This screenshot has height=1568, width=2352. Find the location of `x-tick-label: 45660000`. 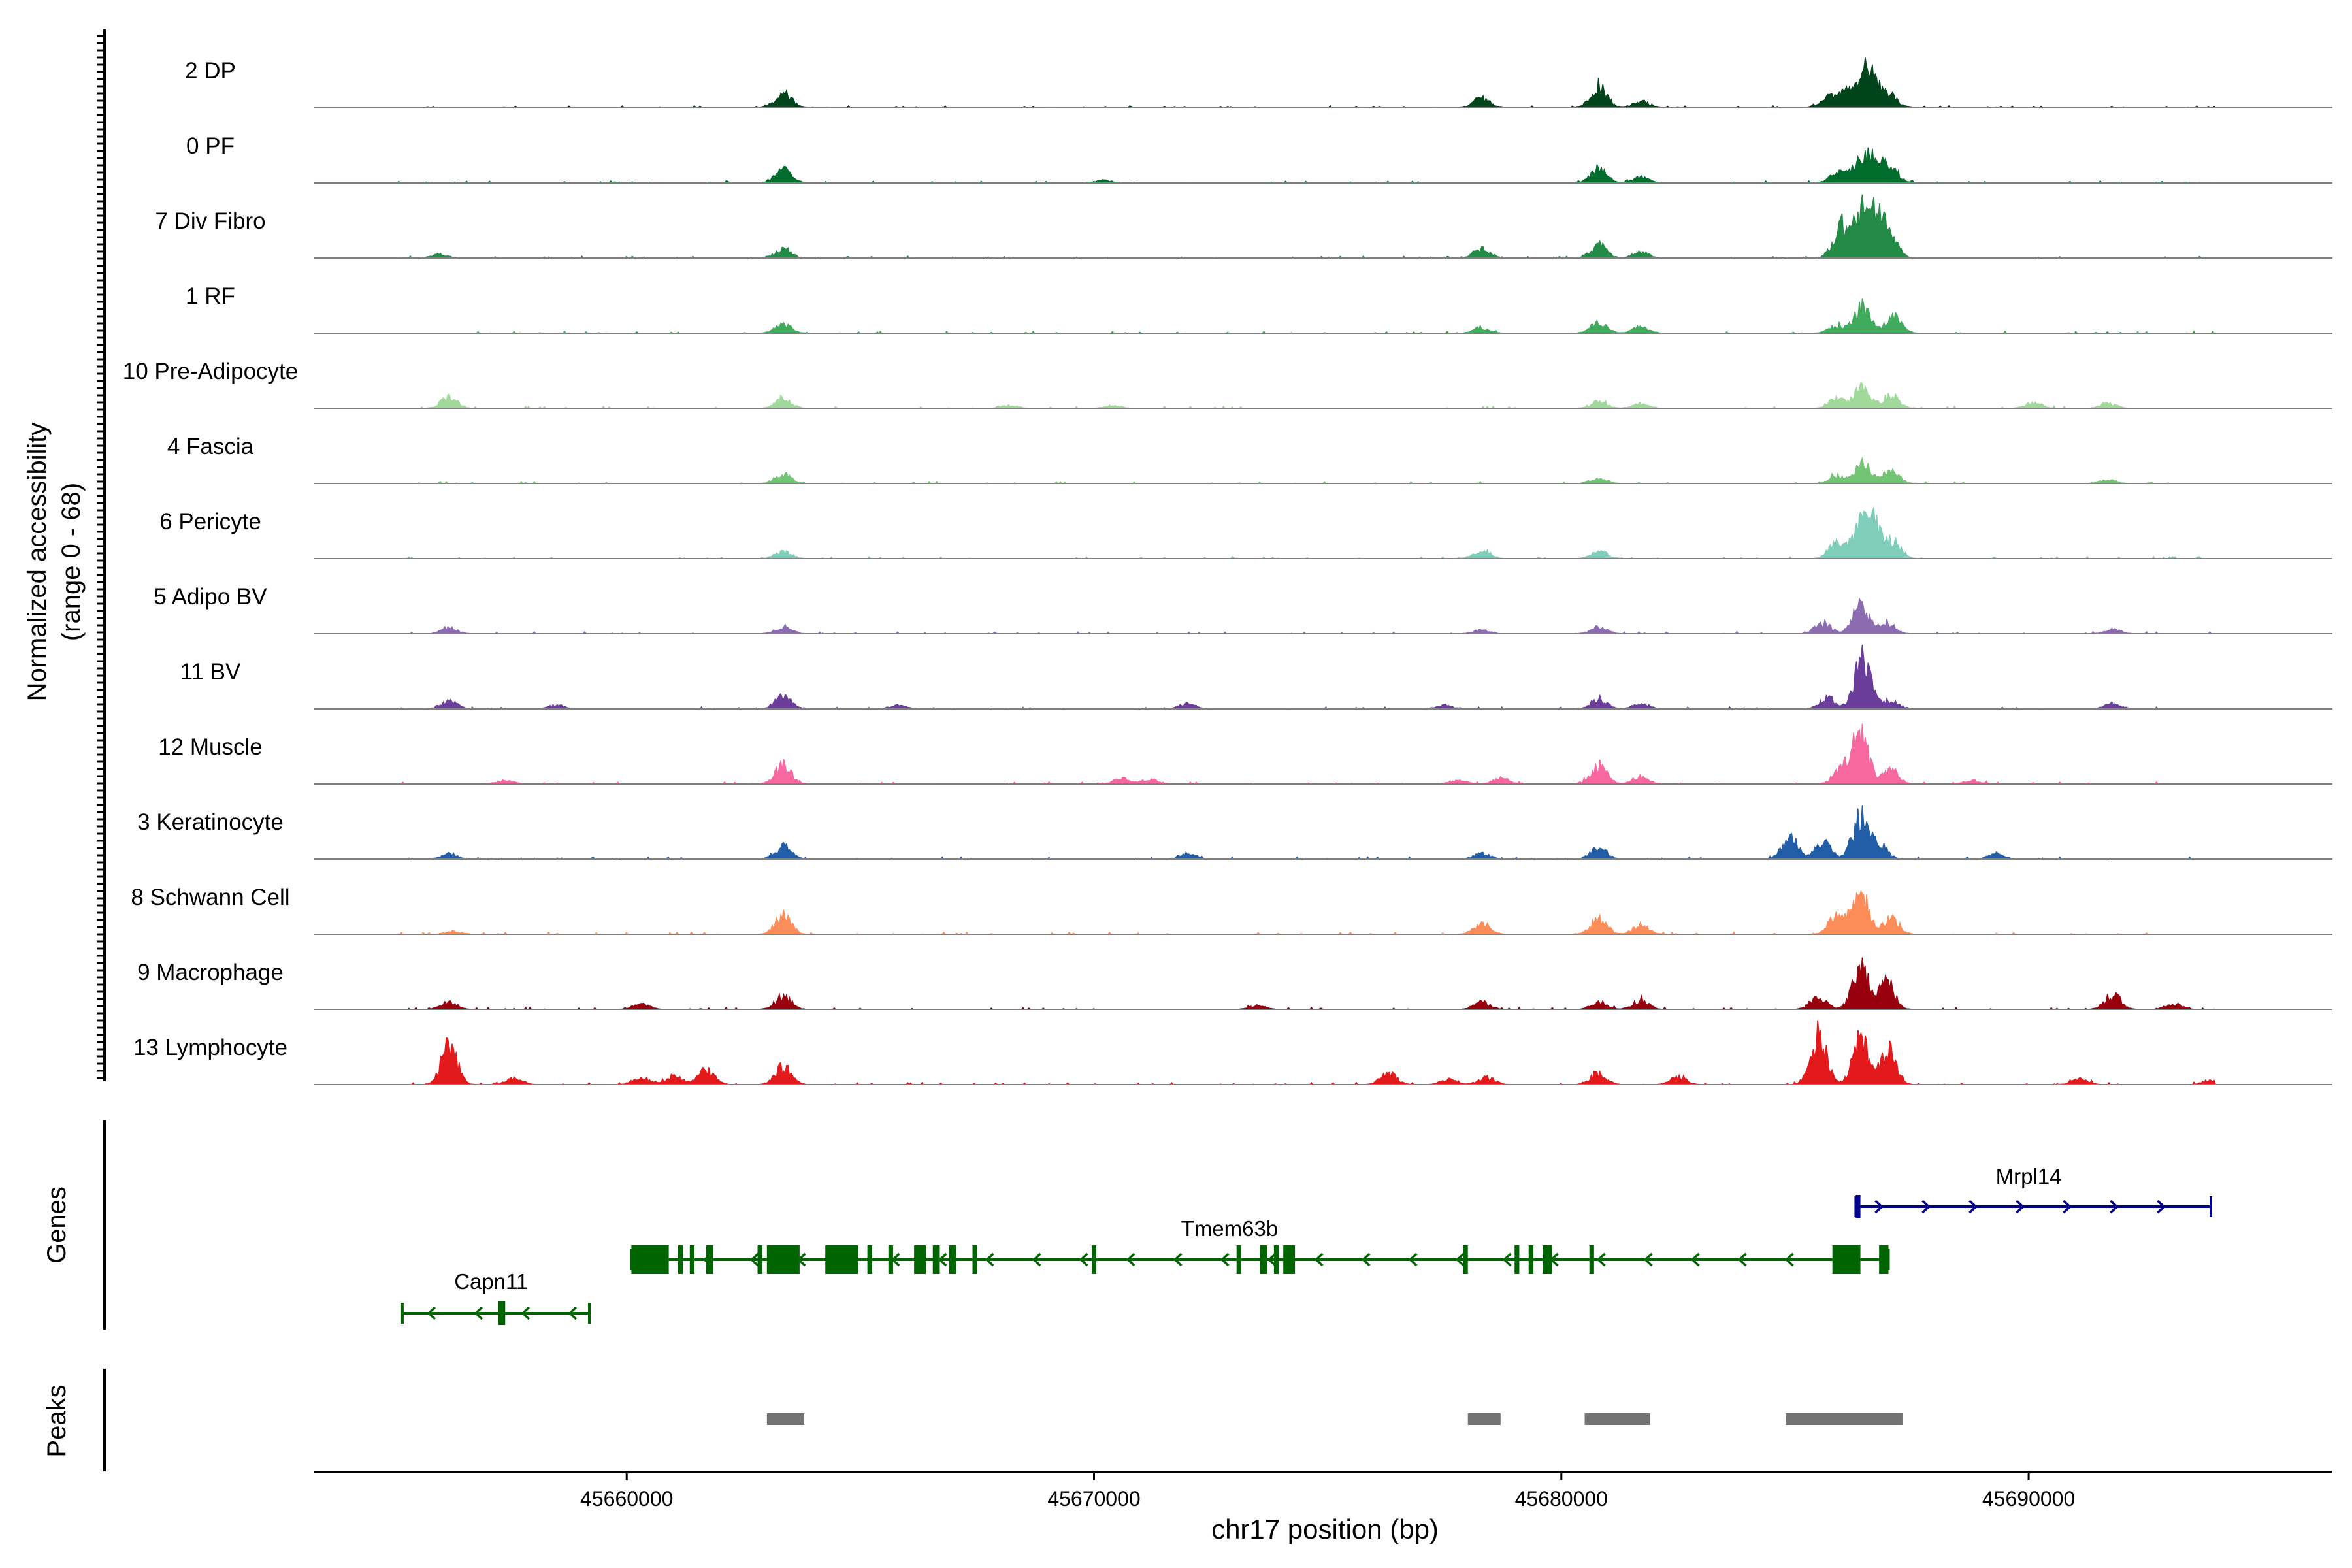

x-tick-label: 45660000 is located at coordinates (626, 1499).